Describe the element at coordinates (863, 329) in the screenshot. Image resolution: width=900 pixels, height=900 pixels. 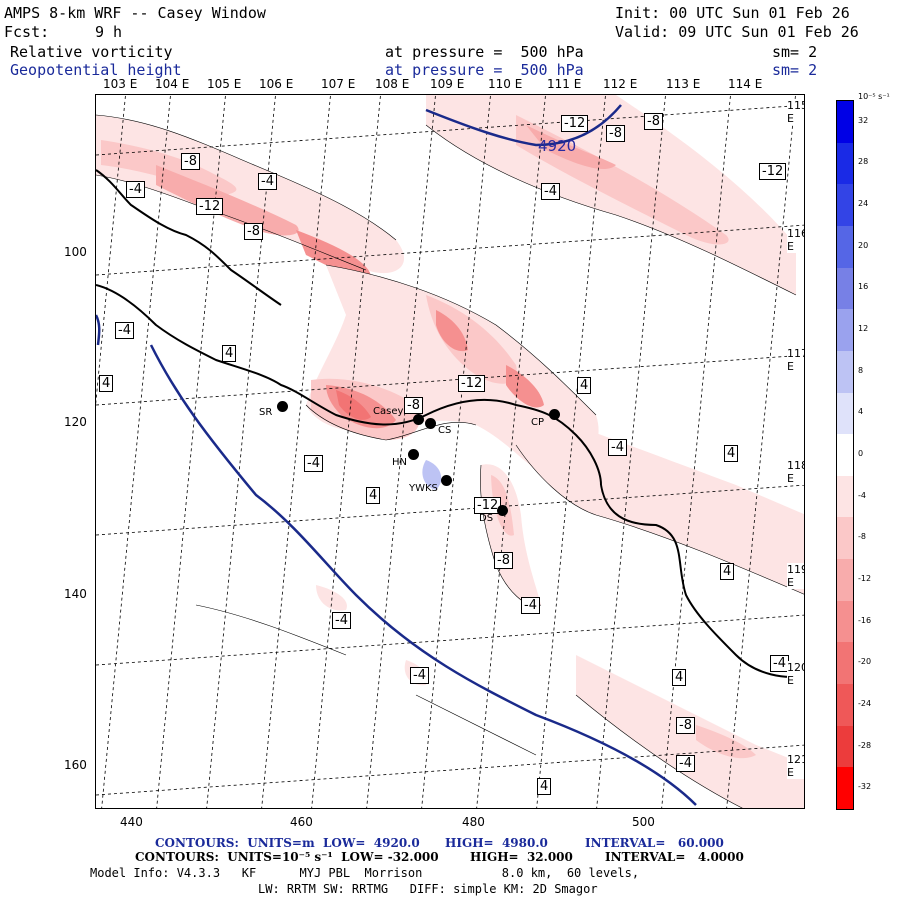
I see `colorbar-tick-label: 12` at that location.